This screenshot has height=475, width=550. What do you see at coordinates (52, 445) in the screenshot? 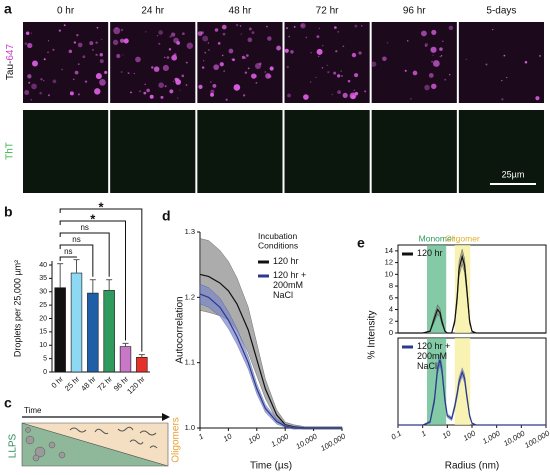
I see `droplet-icon` at bounding box center [52, 445].